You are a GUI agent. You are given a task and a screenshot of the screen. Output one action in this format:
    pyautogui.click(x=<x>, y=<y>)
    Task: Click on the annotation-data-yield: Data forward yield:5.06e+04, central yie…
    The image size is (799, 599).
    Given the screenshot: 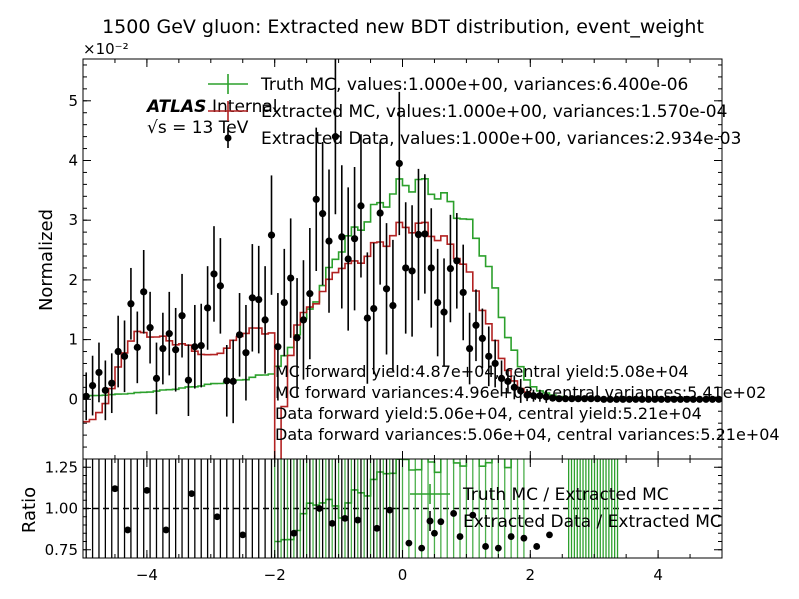 What is the action you would take?
    pyautogui.click(x=488, y=413)
    